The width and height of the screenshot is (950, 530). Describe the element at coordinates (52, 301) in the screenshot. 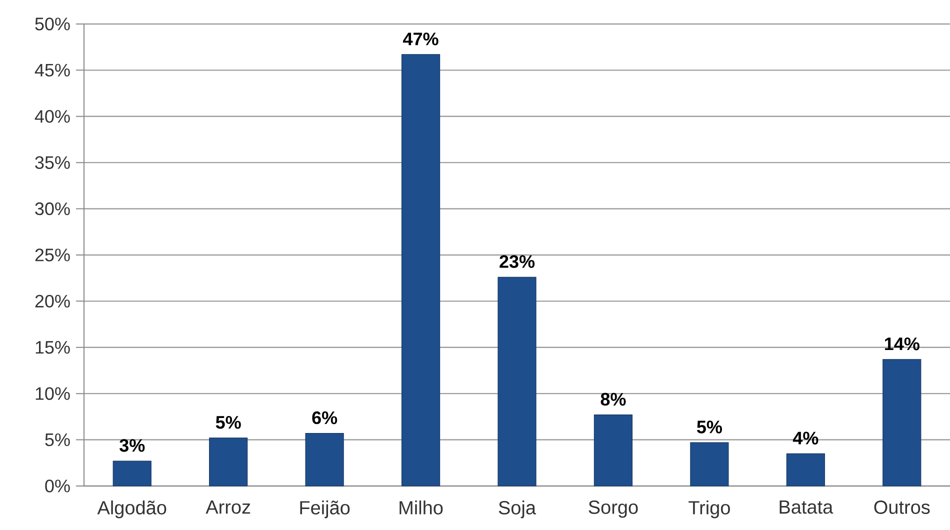

I see `y-tick-label: 20%` at that location.